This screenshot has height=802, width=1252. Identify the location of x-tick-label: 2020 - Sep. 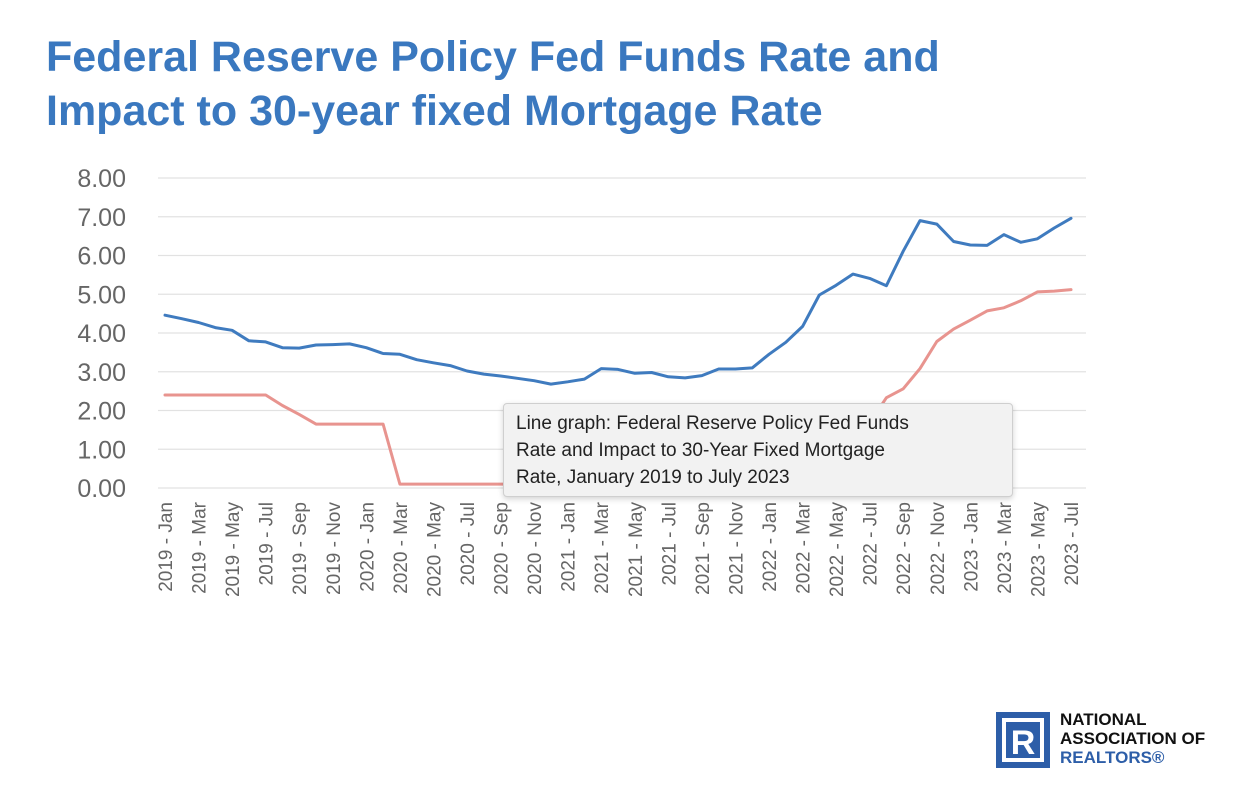
(502, 548).